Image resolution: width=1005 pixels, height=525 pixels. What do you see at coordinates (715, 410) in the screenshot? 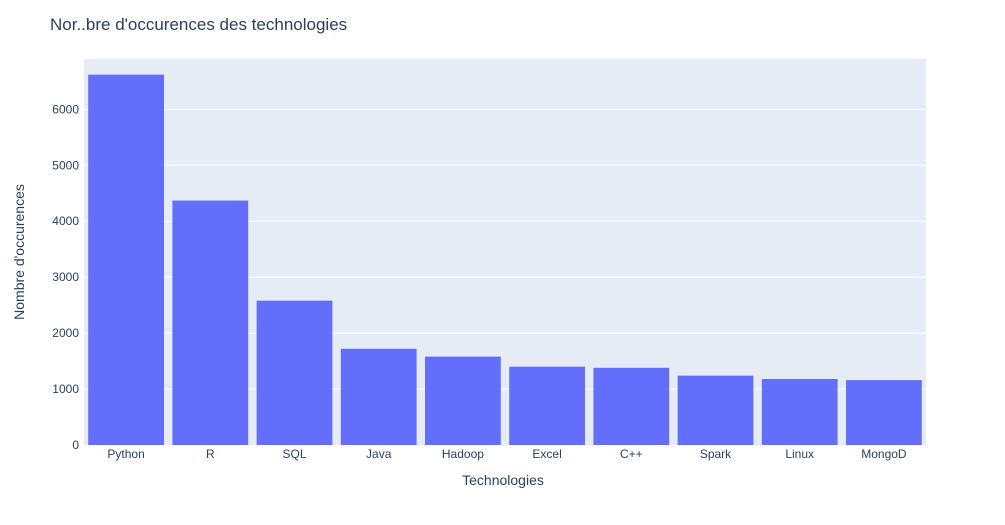
I see `bar-spark` at bounding box center [715, 410].